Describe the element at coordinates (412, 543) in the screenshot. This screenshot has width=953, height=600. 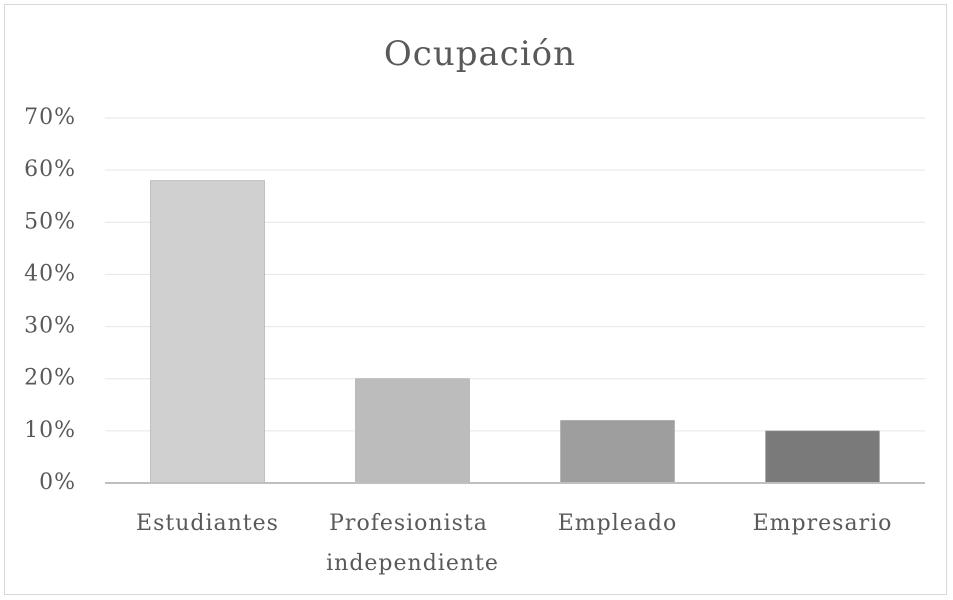
I see `x-tick-label: Profesionista independiente` at that location.